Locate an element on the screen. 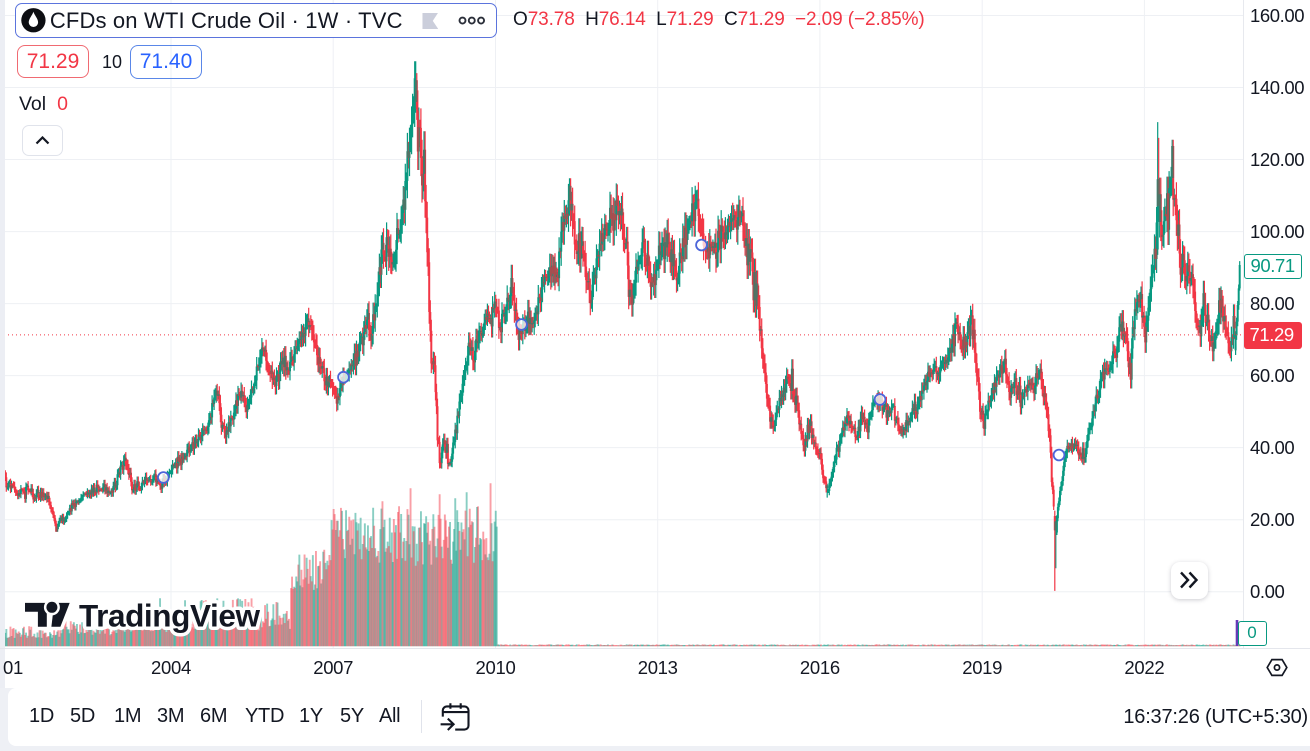  svg-text: TradingView is located at coordinates (169, 616).